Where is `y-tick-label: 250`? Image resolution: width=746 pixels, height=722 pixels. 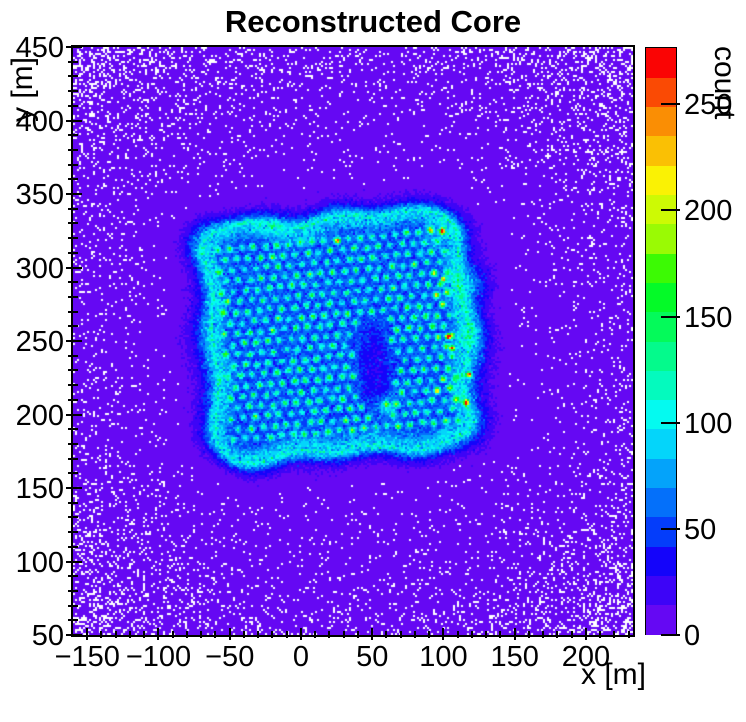 y-tick-label: 250 is located at coordinates (39, 342).